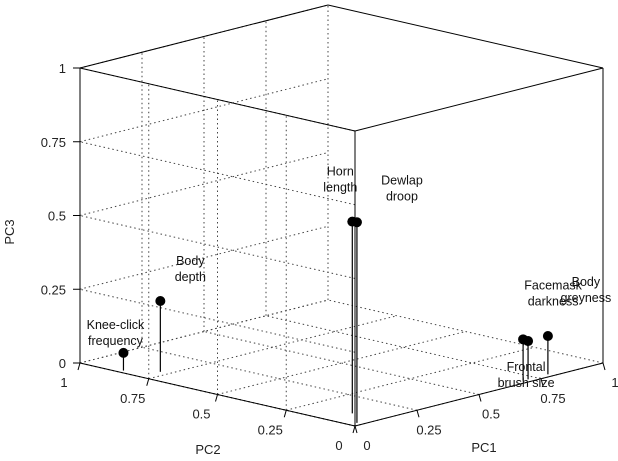 Image resolution: width=618 pixels, height=461 pixels. Describe the element at coordinates (116, 325) in the screenshot. I see `point-label-line: Knee-click` at that location.